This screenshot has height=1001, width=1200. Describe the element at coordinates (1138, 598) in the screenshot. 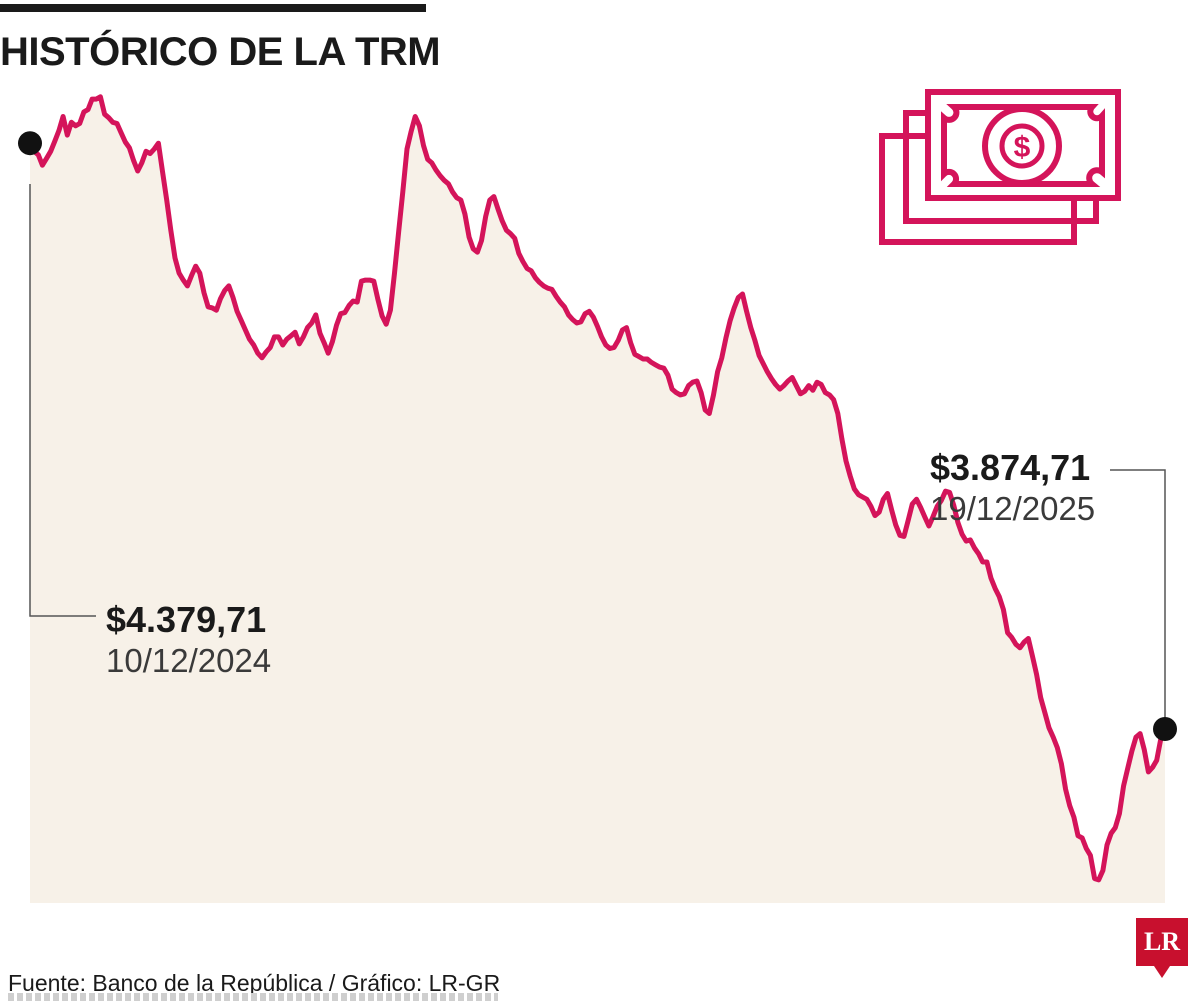

I see `leader-line-end` at that location.